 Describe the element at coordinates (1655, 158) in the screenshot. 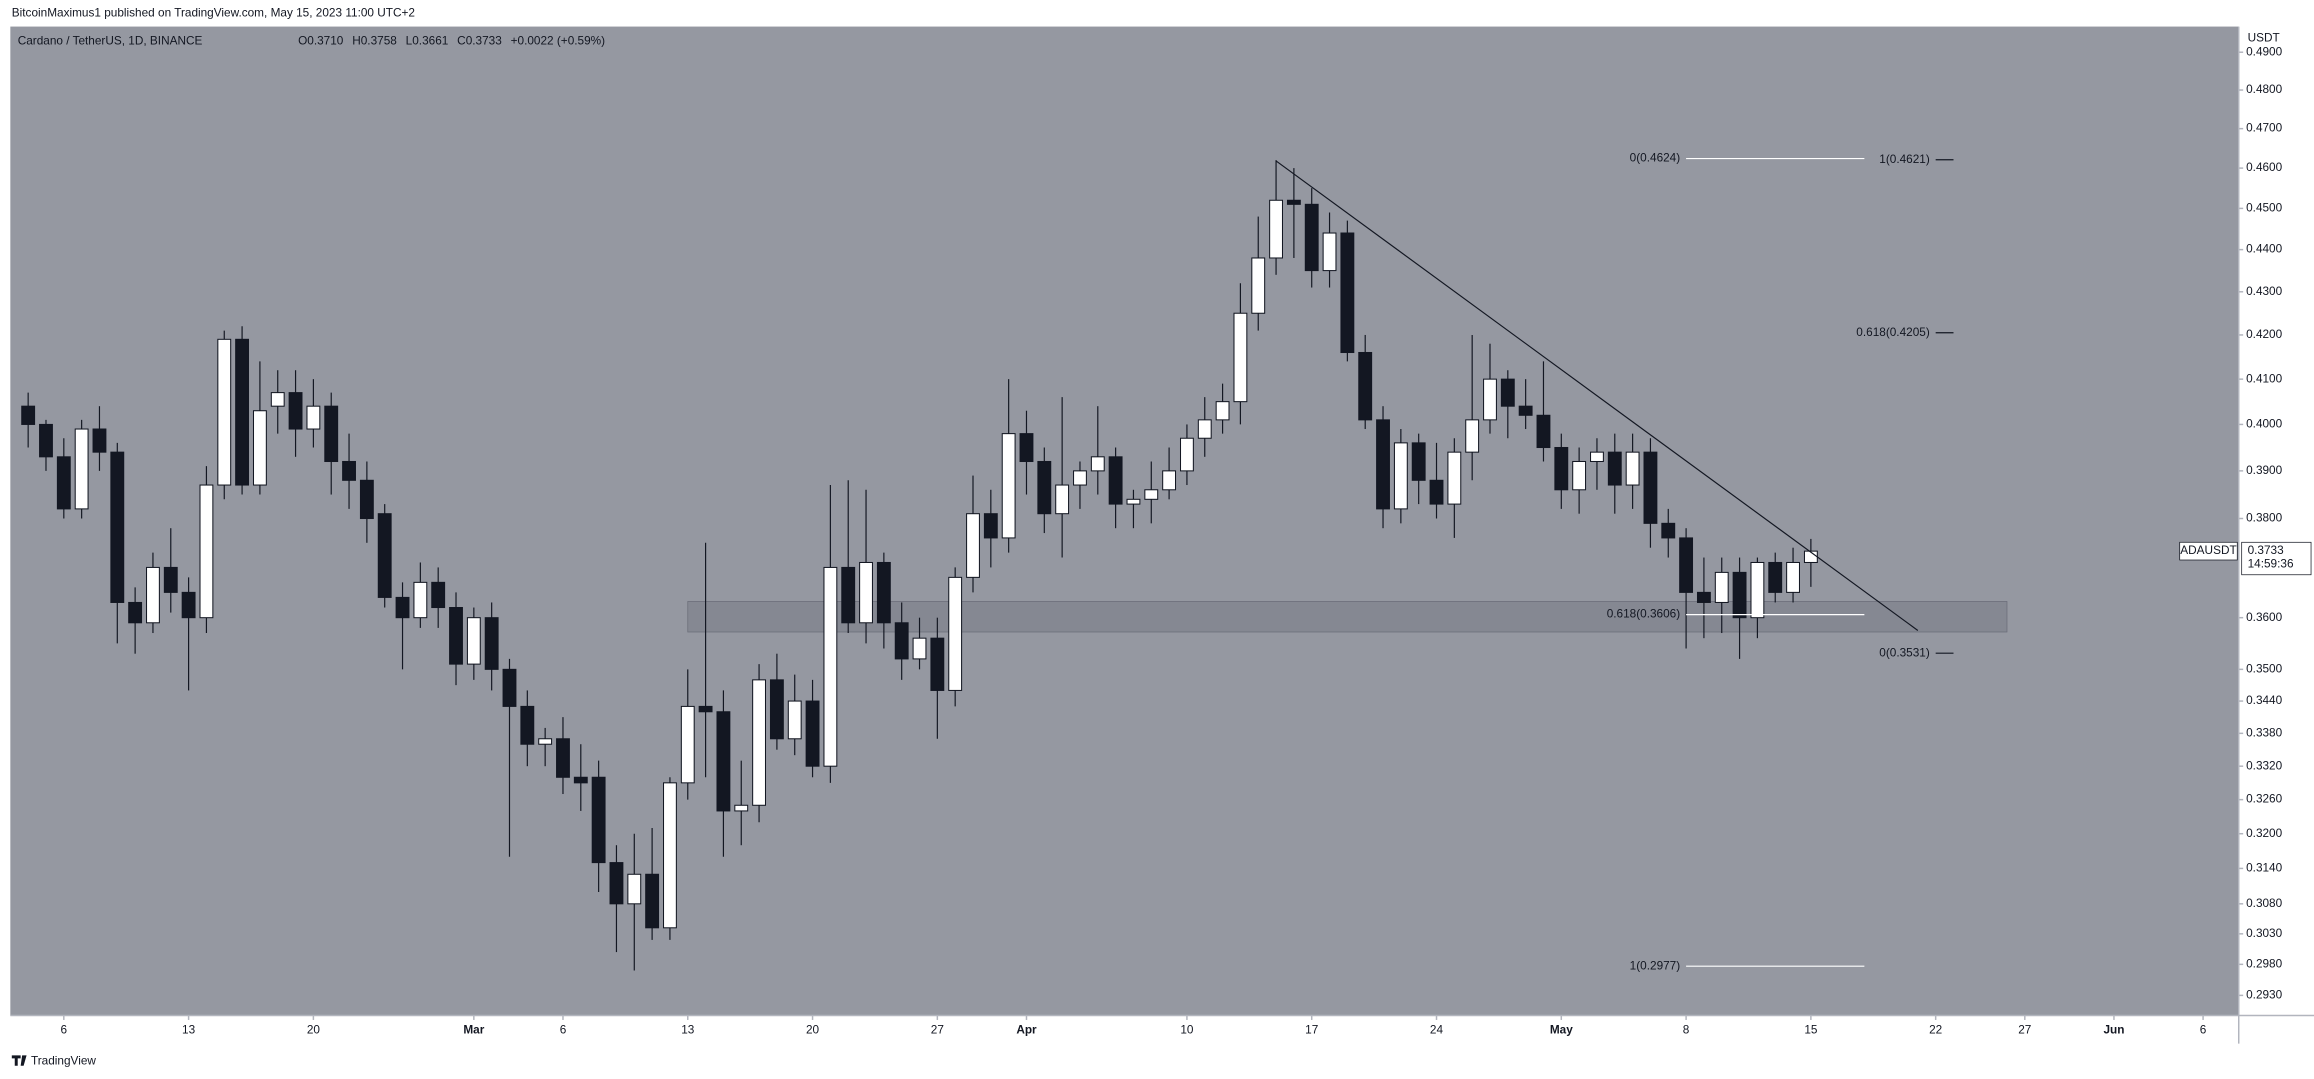

I see `fib-label: 0(0.4624)` at that location.